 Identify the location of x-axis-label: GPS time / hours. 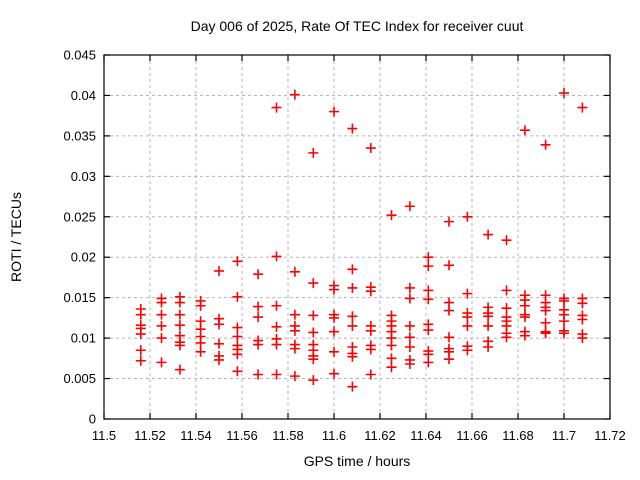
(357, 461).